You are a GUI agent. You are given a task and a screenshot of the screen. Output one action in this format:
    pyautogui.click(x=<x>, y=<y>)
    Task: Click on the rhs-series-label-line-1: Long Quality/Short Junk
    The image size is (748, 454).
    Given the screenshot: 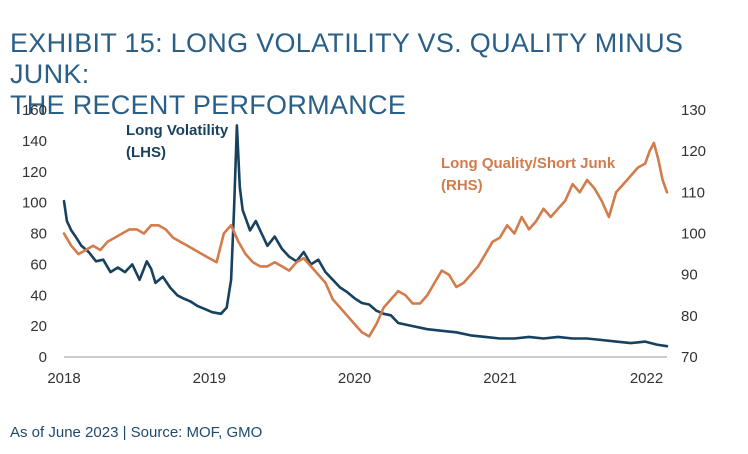 What is the action you would take?
    pyautogui.click(x=528, y=163)
    